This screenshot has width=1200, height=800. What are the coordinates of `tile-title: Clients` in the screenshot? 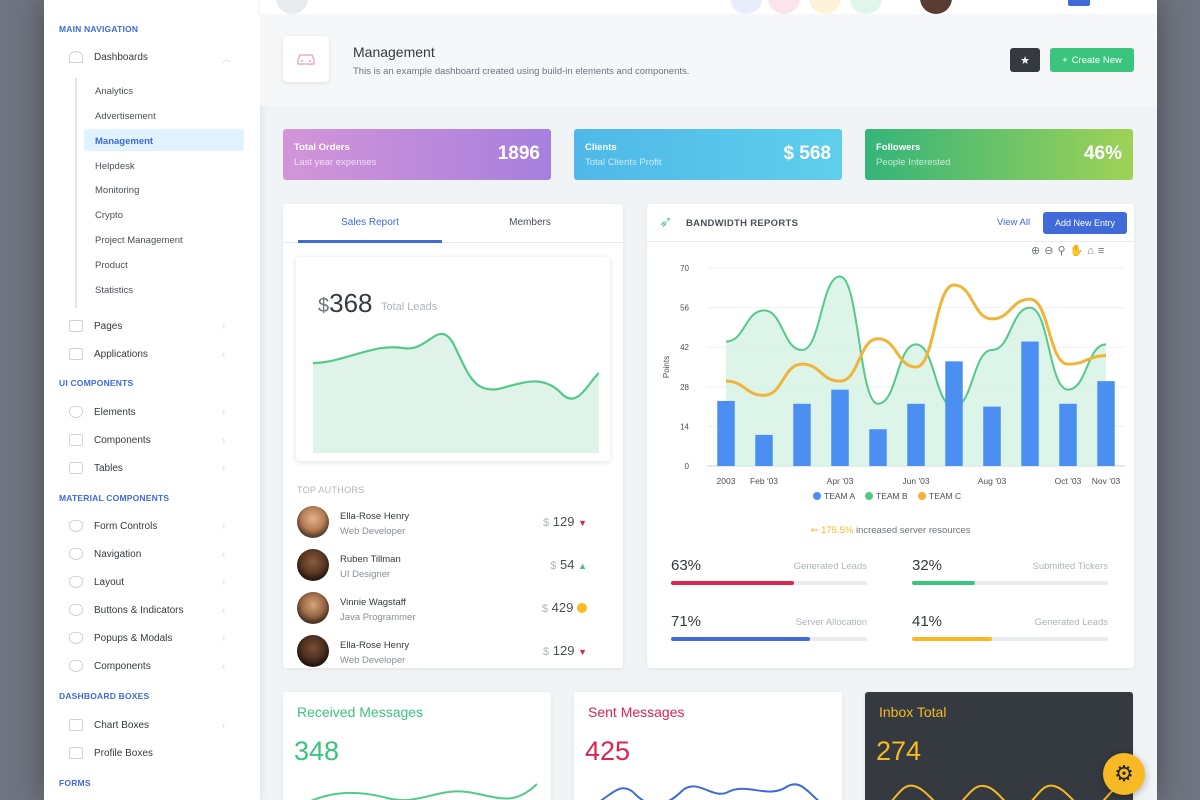 It's located at (601, 147).